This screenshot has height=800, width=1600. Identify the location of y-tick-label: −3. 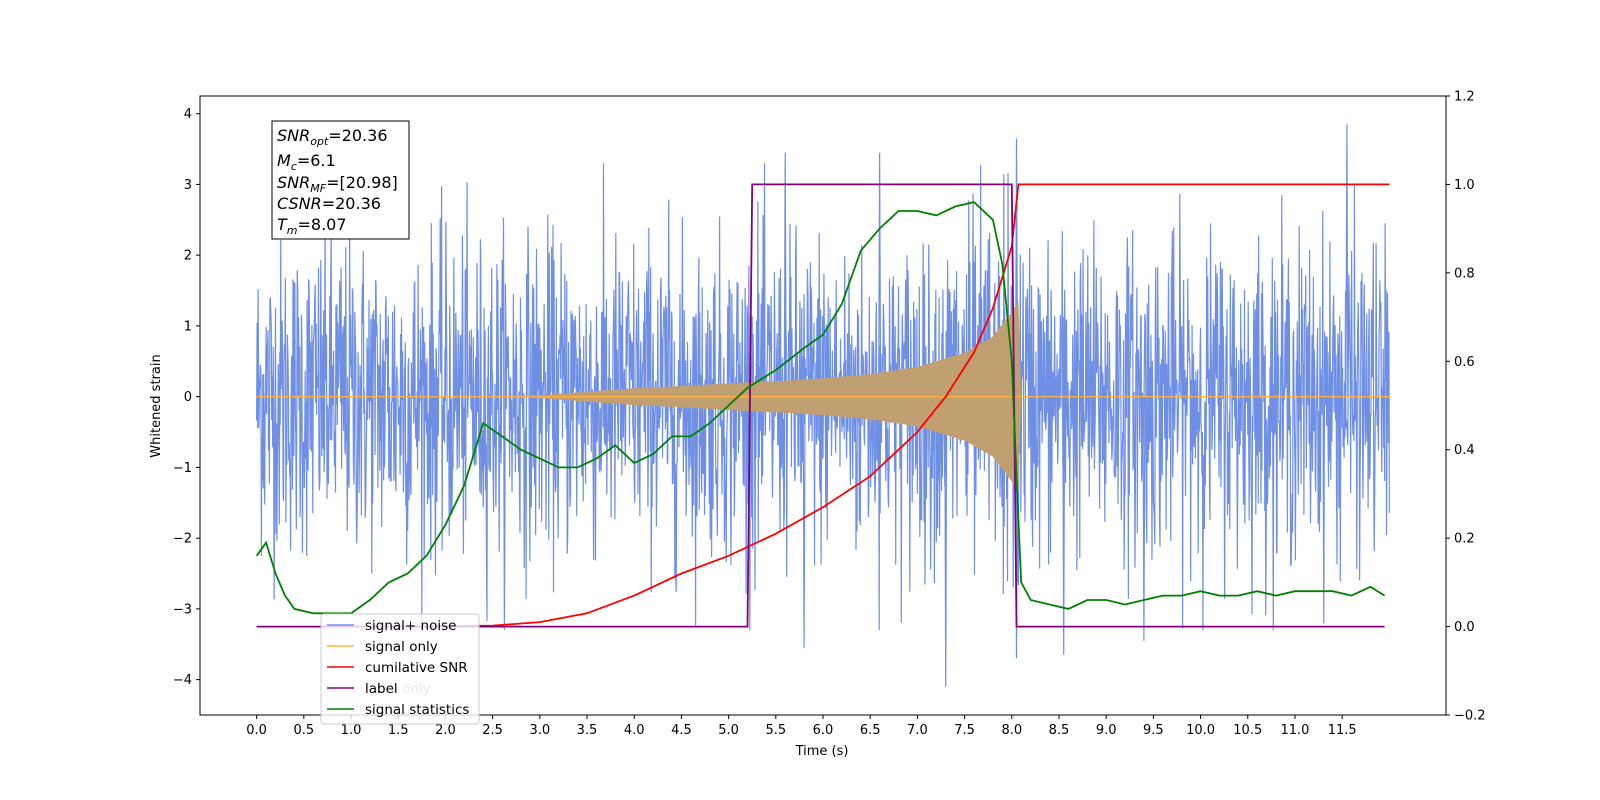
(182, 609).